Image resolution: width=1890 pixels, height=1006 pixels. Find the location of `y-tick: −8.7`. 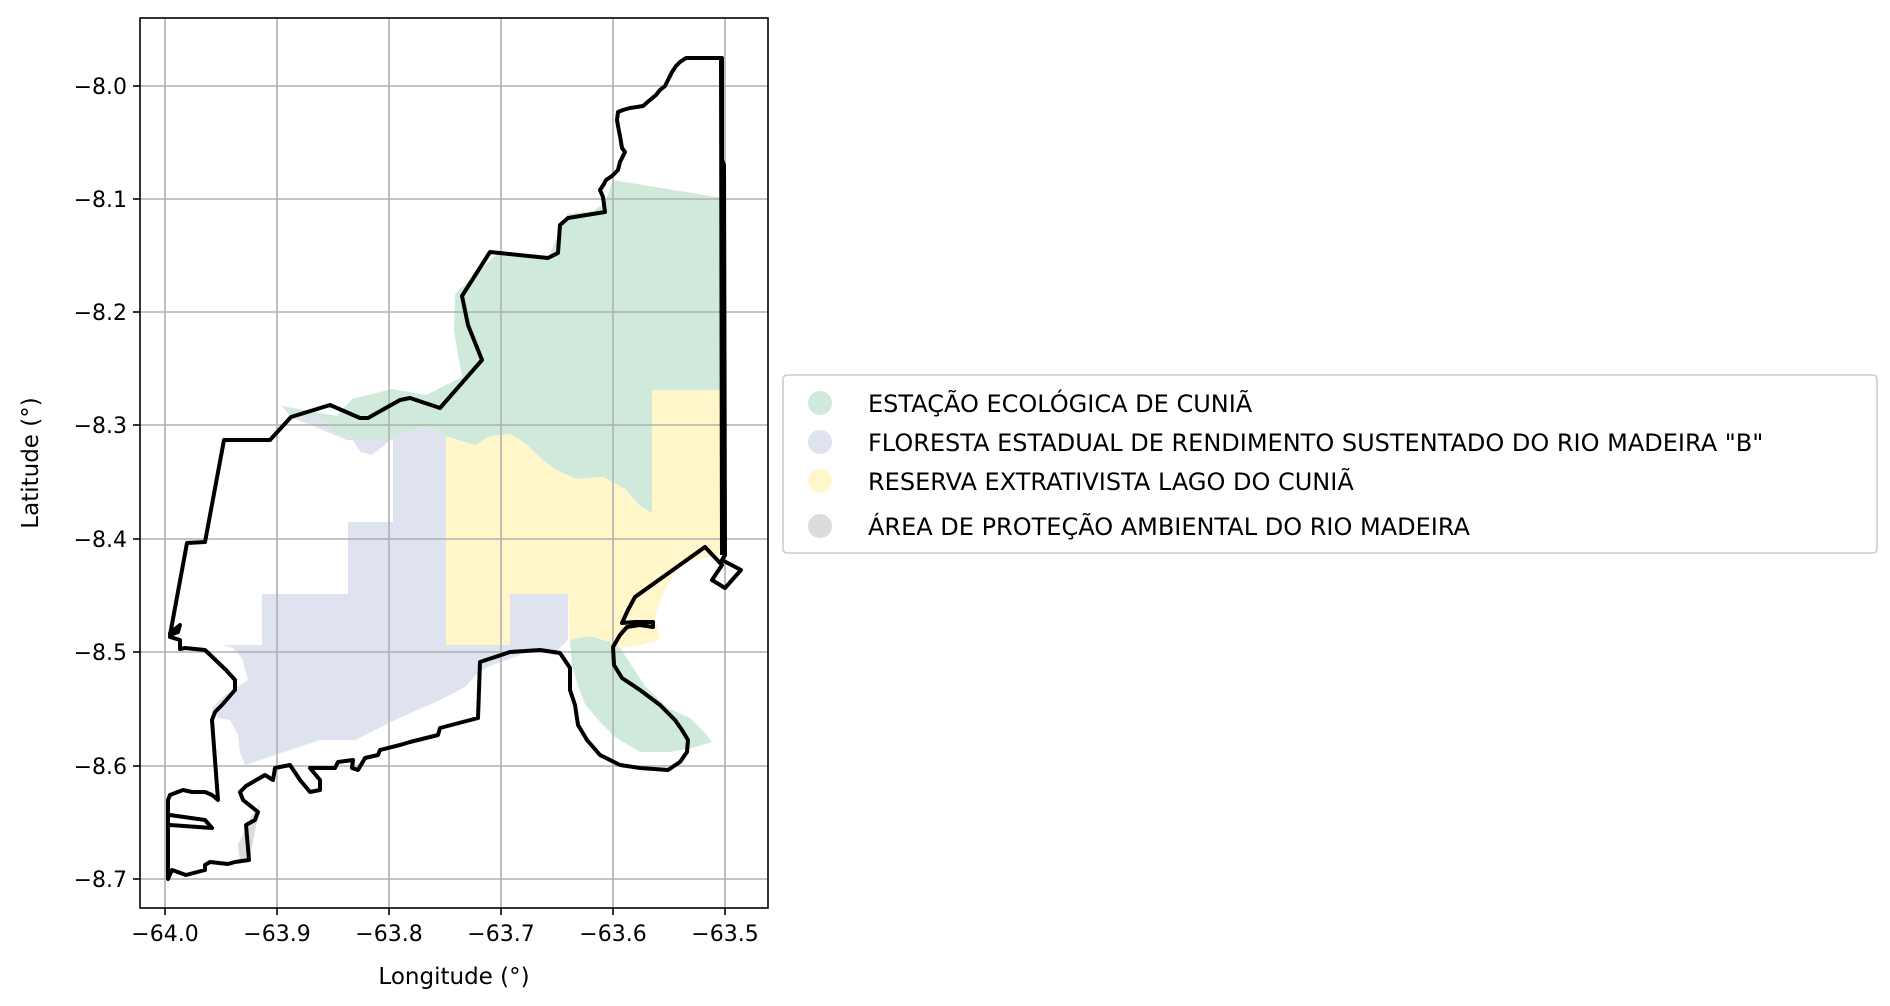

y-tick: −8.7 is located at coordinates (107, 880).